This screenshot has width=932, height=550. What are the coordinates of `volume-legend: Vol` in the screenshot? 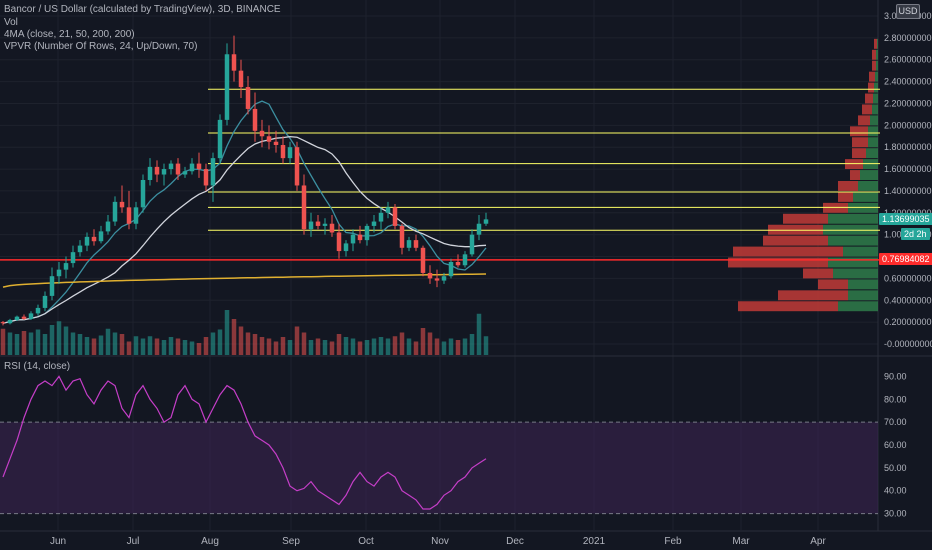 It's located at (11, 22).